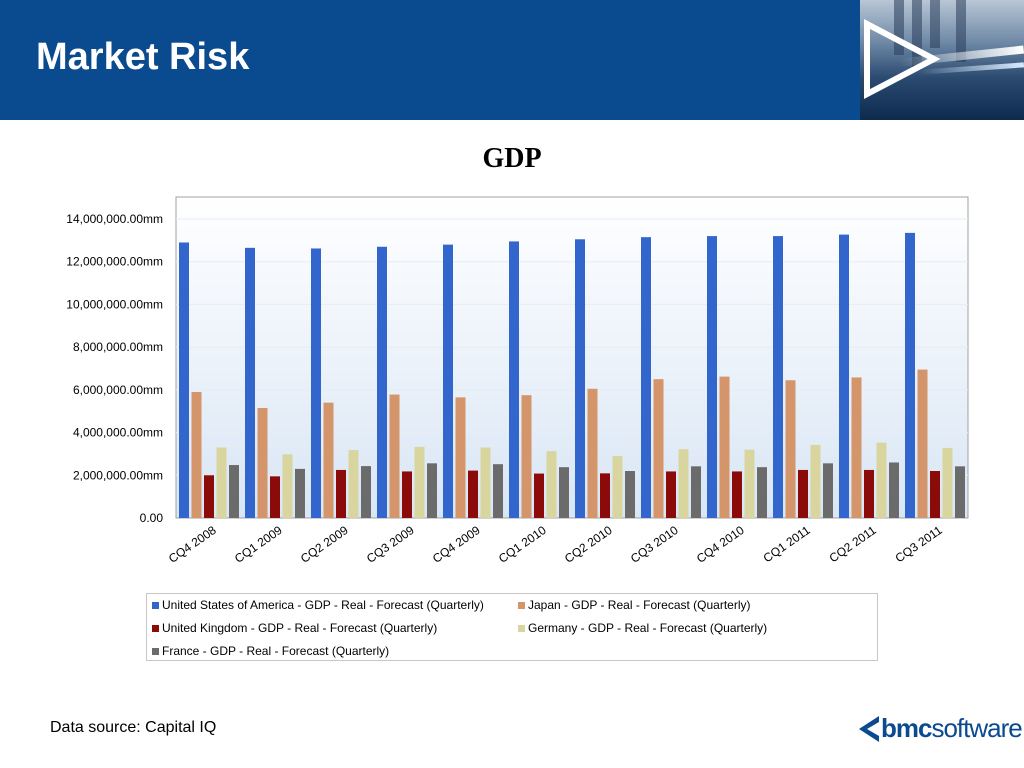  What do you see at coordinates (118, 433) in the screenshot?
I see `y-tick-label: 4,000,000.00mm` at bounding box center [118, 433].